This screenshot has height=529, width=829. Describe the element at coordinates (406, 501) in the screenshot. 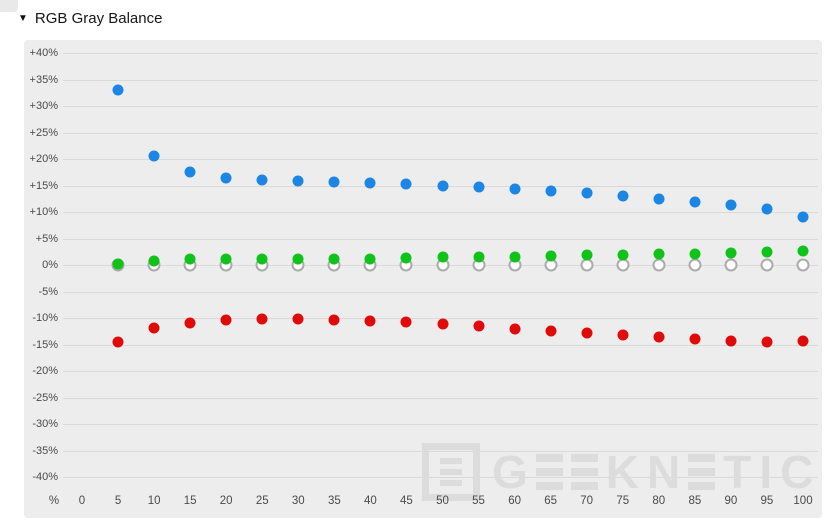

I see `x-axis-tick-label: 45` at that location.